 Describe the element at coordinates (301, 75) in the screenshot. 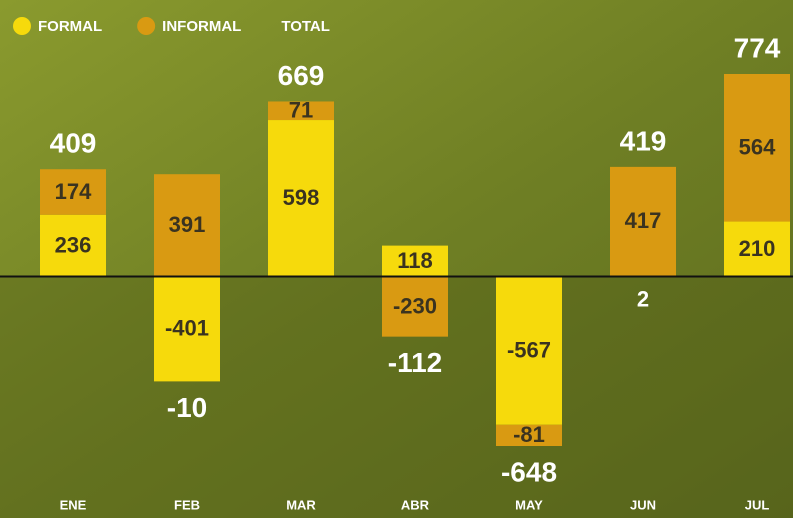

I see `total-label: 669` at that location.